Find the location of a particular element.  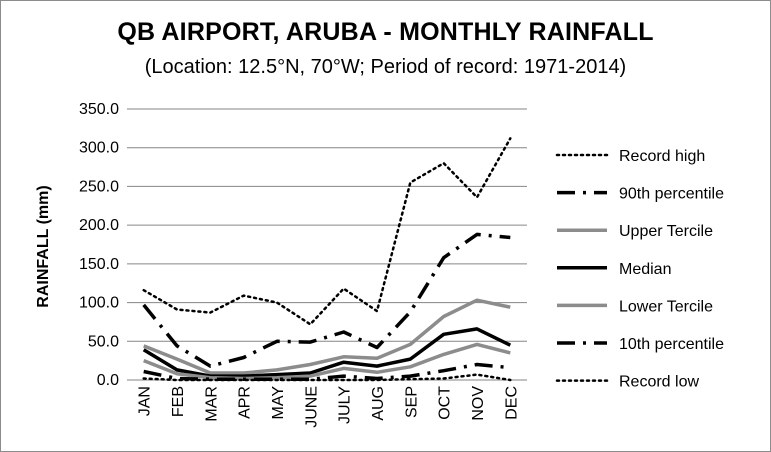

legend-label: Record high is located at coordinates (662, 156).